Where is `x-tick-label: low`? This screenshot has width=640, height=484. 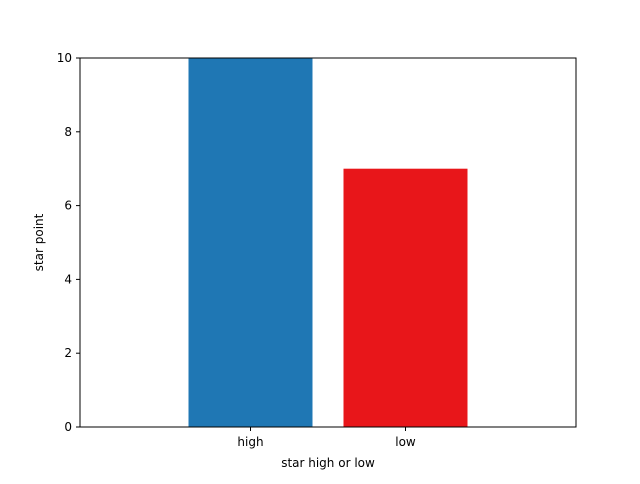 x-tick-label: low is located at coordinates (405, 442).